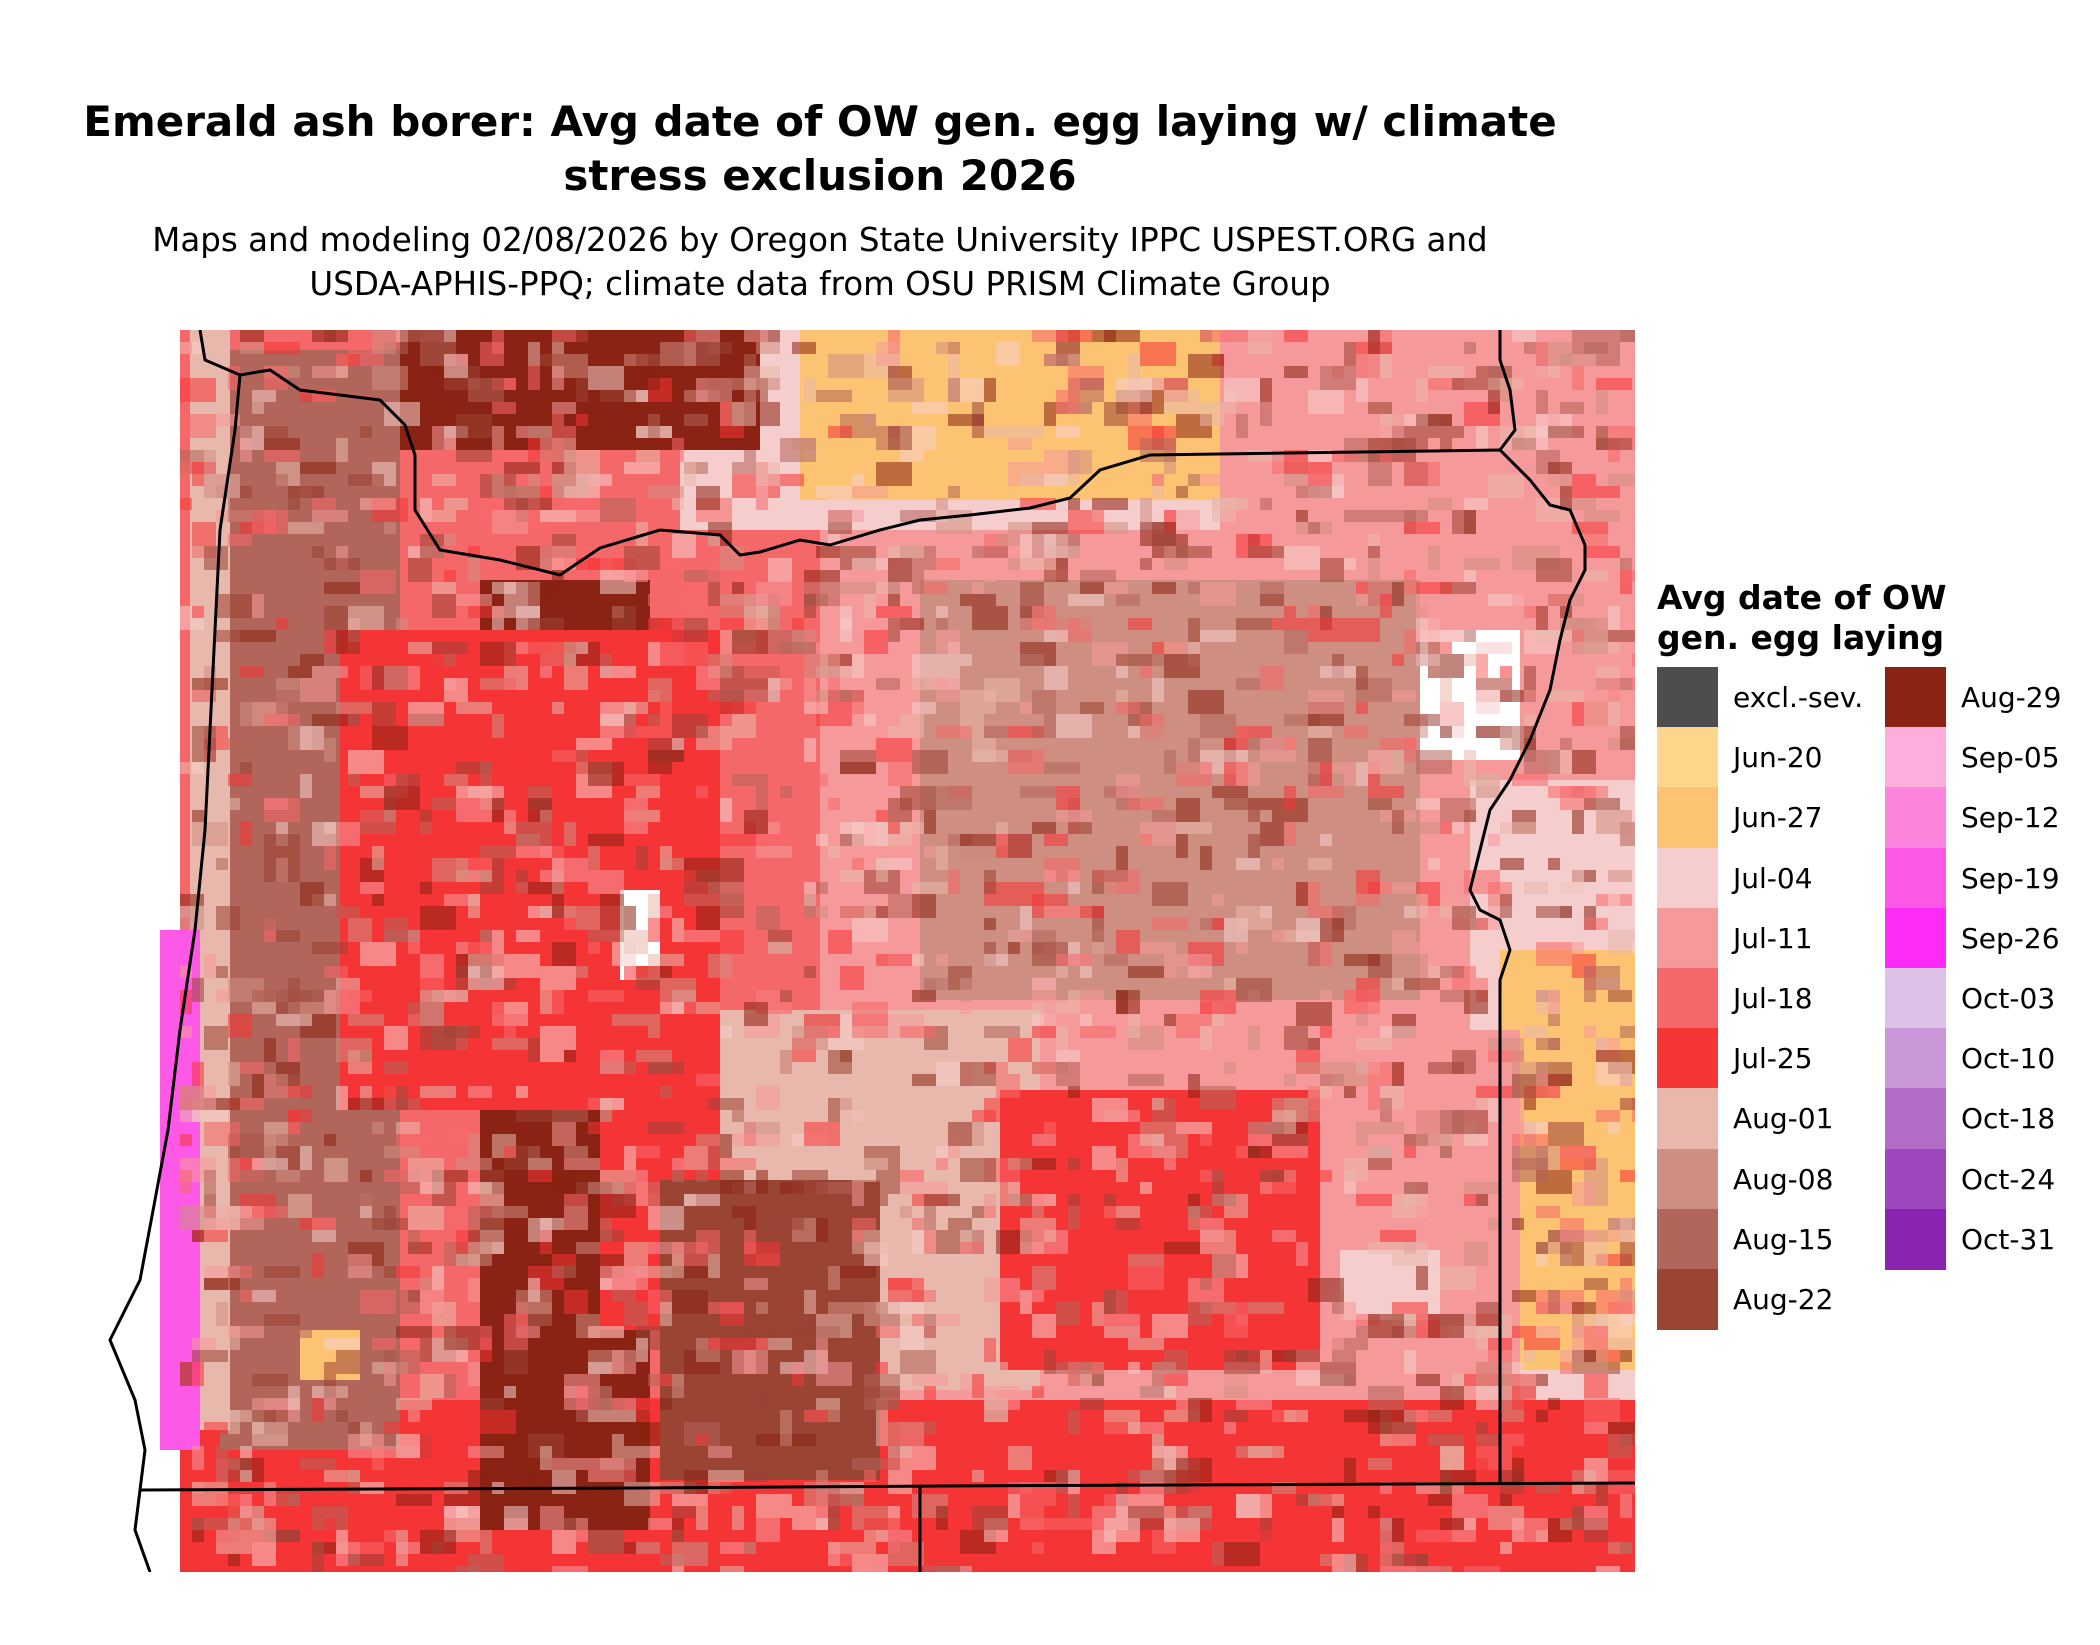  What do you see at coordinates (1783, 1239) in the screenshot?
I see `legend-label: Aug-15` at bounding box center [1783, 1239].